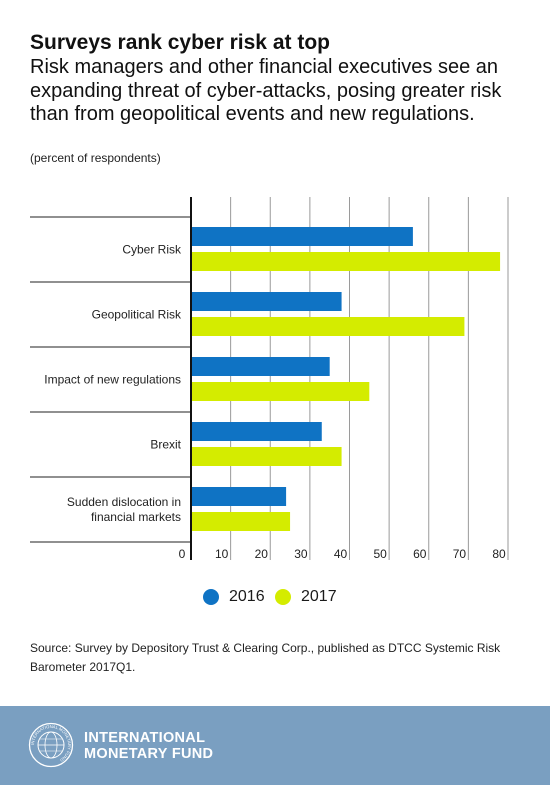 This screenshot has height=785, width=550. I want to click on tick-labels: 0 10 20 30 40 50 60 70 80, so click(342, 554).